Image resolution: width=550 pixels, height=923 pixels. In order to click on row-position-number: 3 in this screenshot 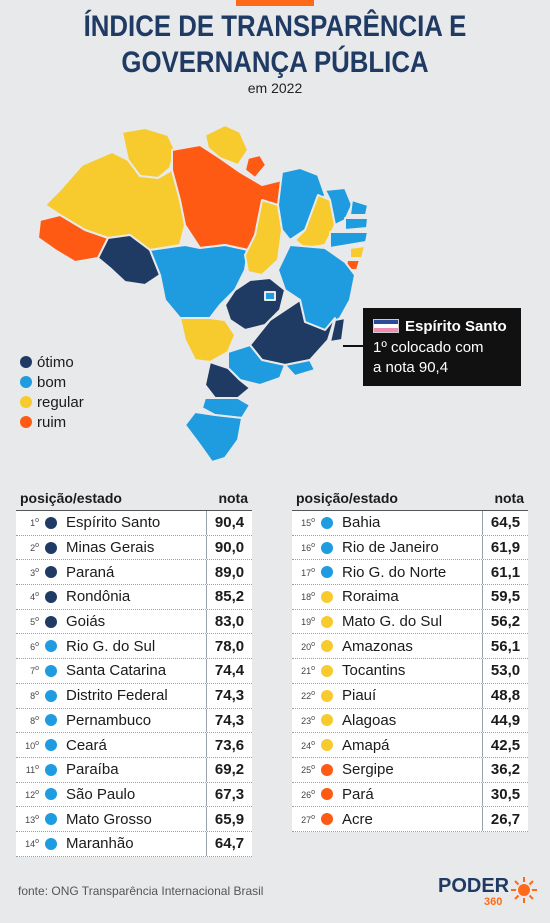, I will do `click(33, 572)`.